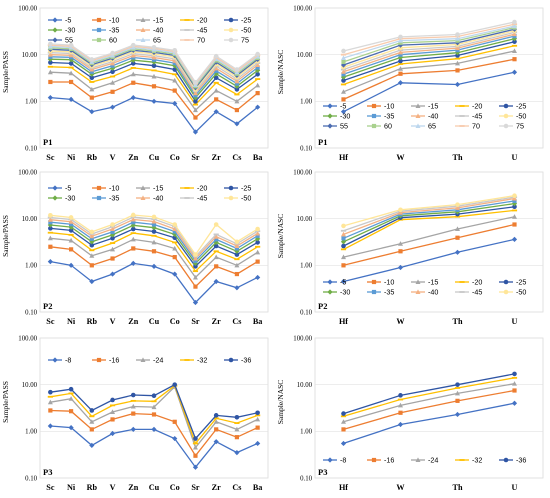 This screenshot has width=550, height=498. I want to click on legend-label: -30, so click(345, 116).